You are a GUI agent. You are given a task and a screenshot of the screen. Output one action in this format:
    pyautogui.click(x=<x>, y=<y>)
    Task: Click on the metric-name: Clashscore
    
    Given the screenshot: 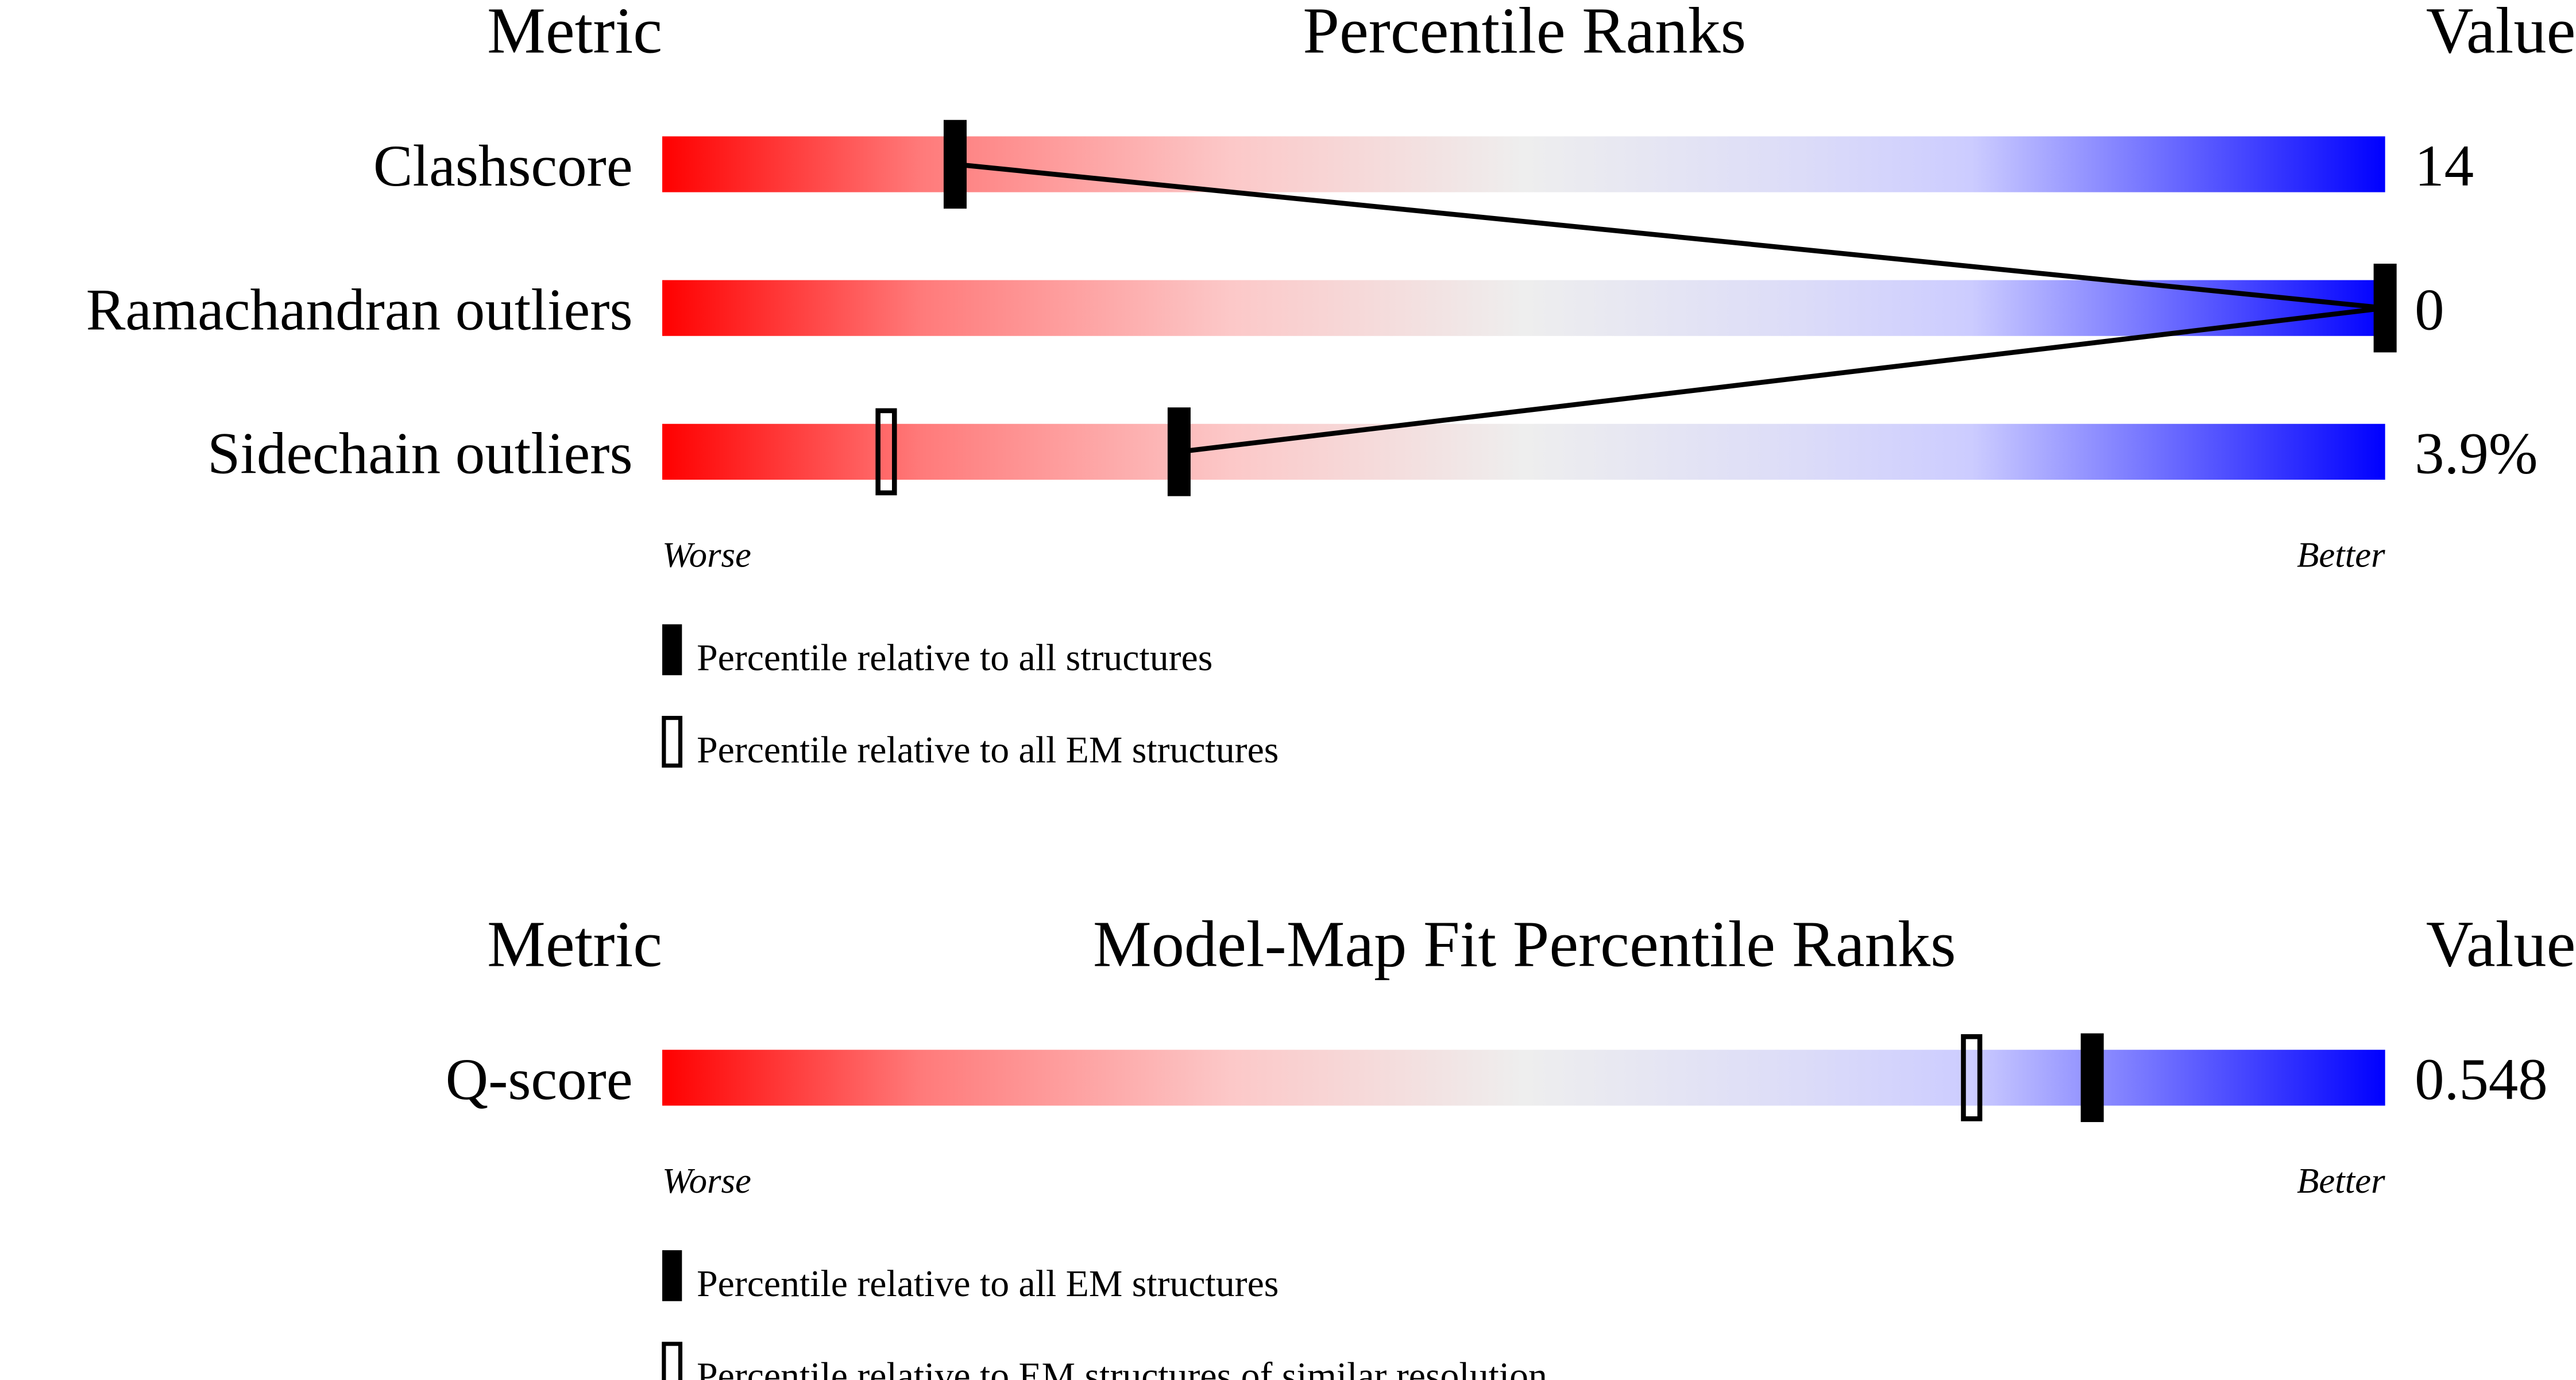 What is the action you would take?
    pyautogui.click(x=503, y=166)
    